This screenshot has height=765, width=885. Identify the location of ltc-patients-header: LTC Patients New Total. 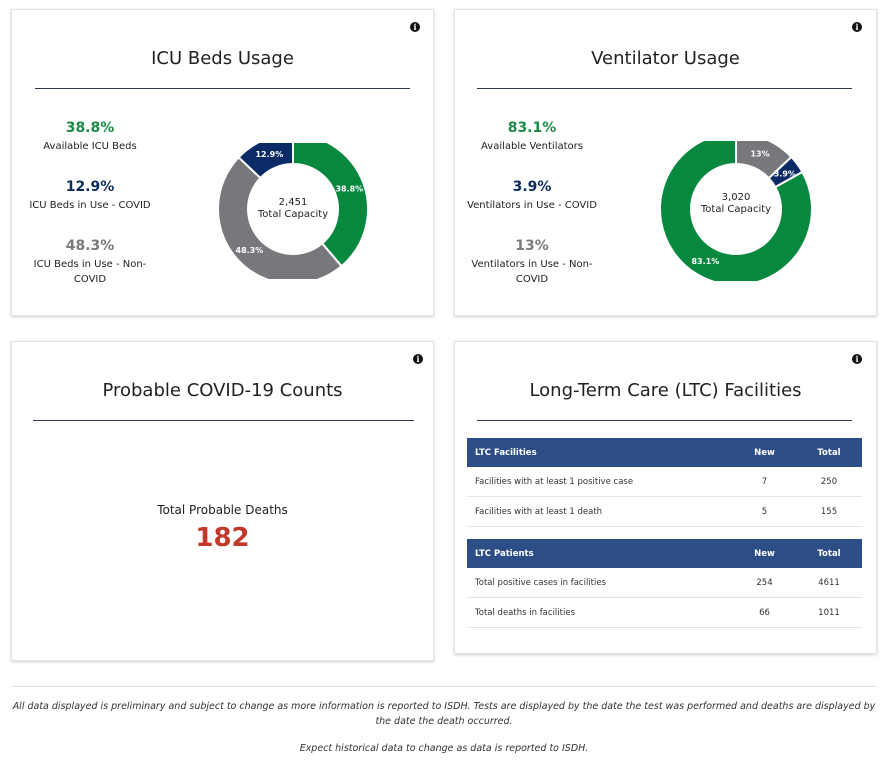
(664, 553).